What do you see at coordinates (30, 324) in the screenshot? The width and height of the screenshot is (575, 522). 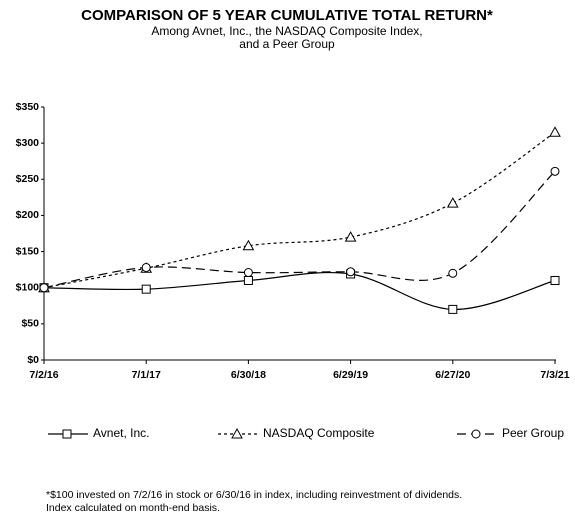 I see `y-tick-label: $50` at bounding box center [30, 324].